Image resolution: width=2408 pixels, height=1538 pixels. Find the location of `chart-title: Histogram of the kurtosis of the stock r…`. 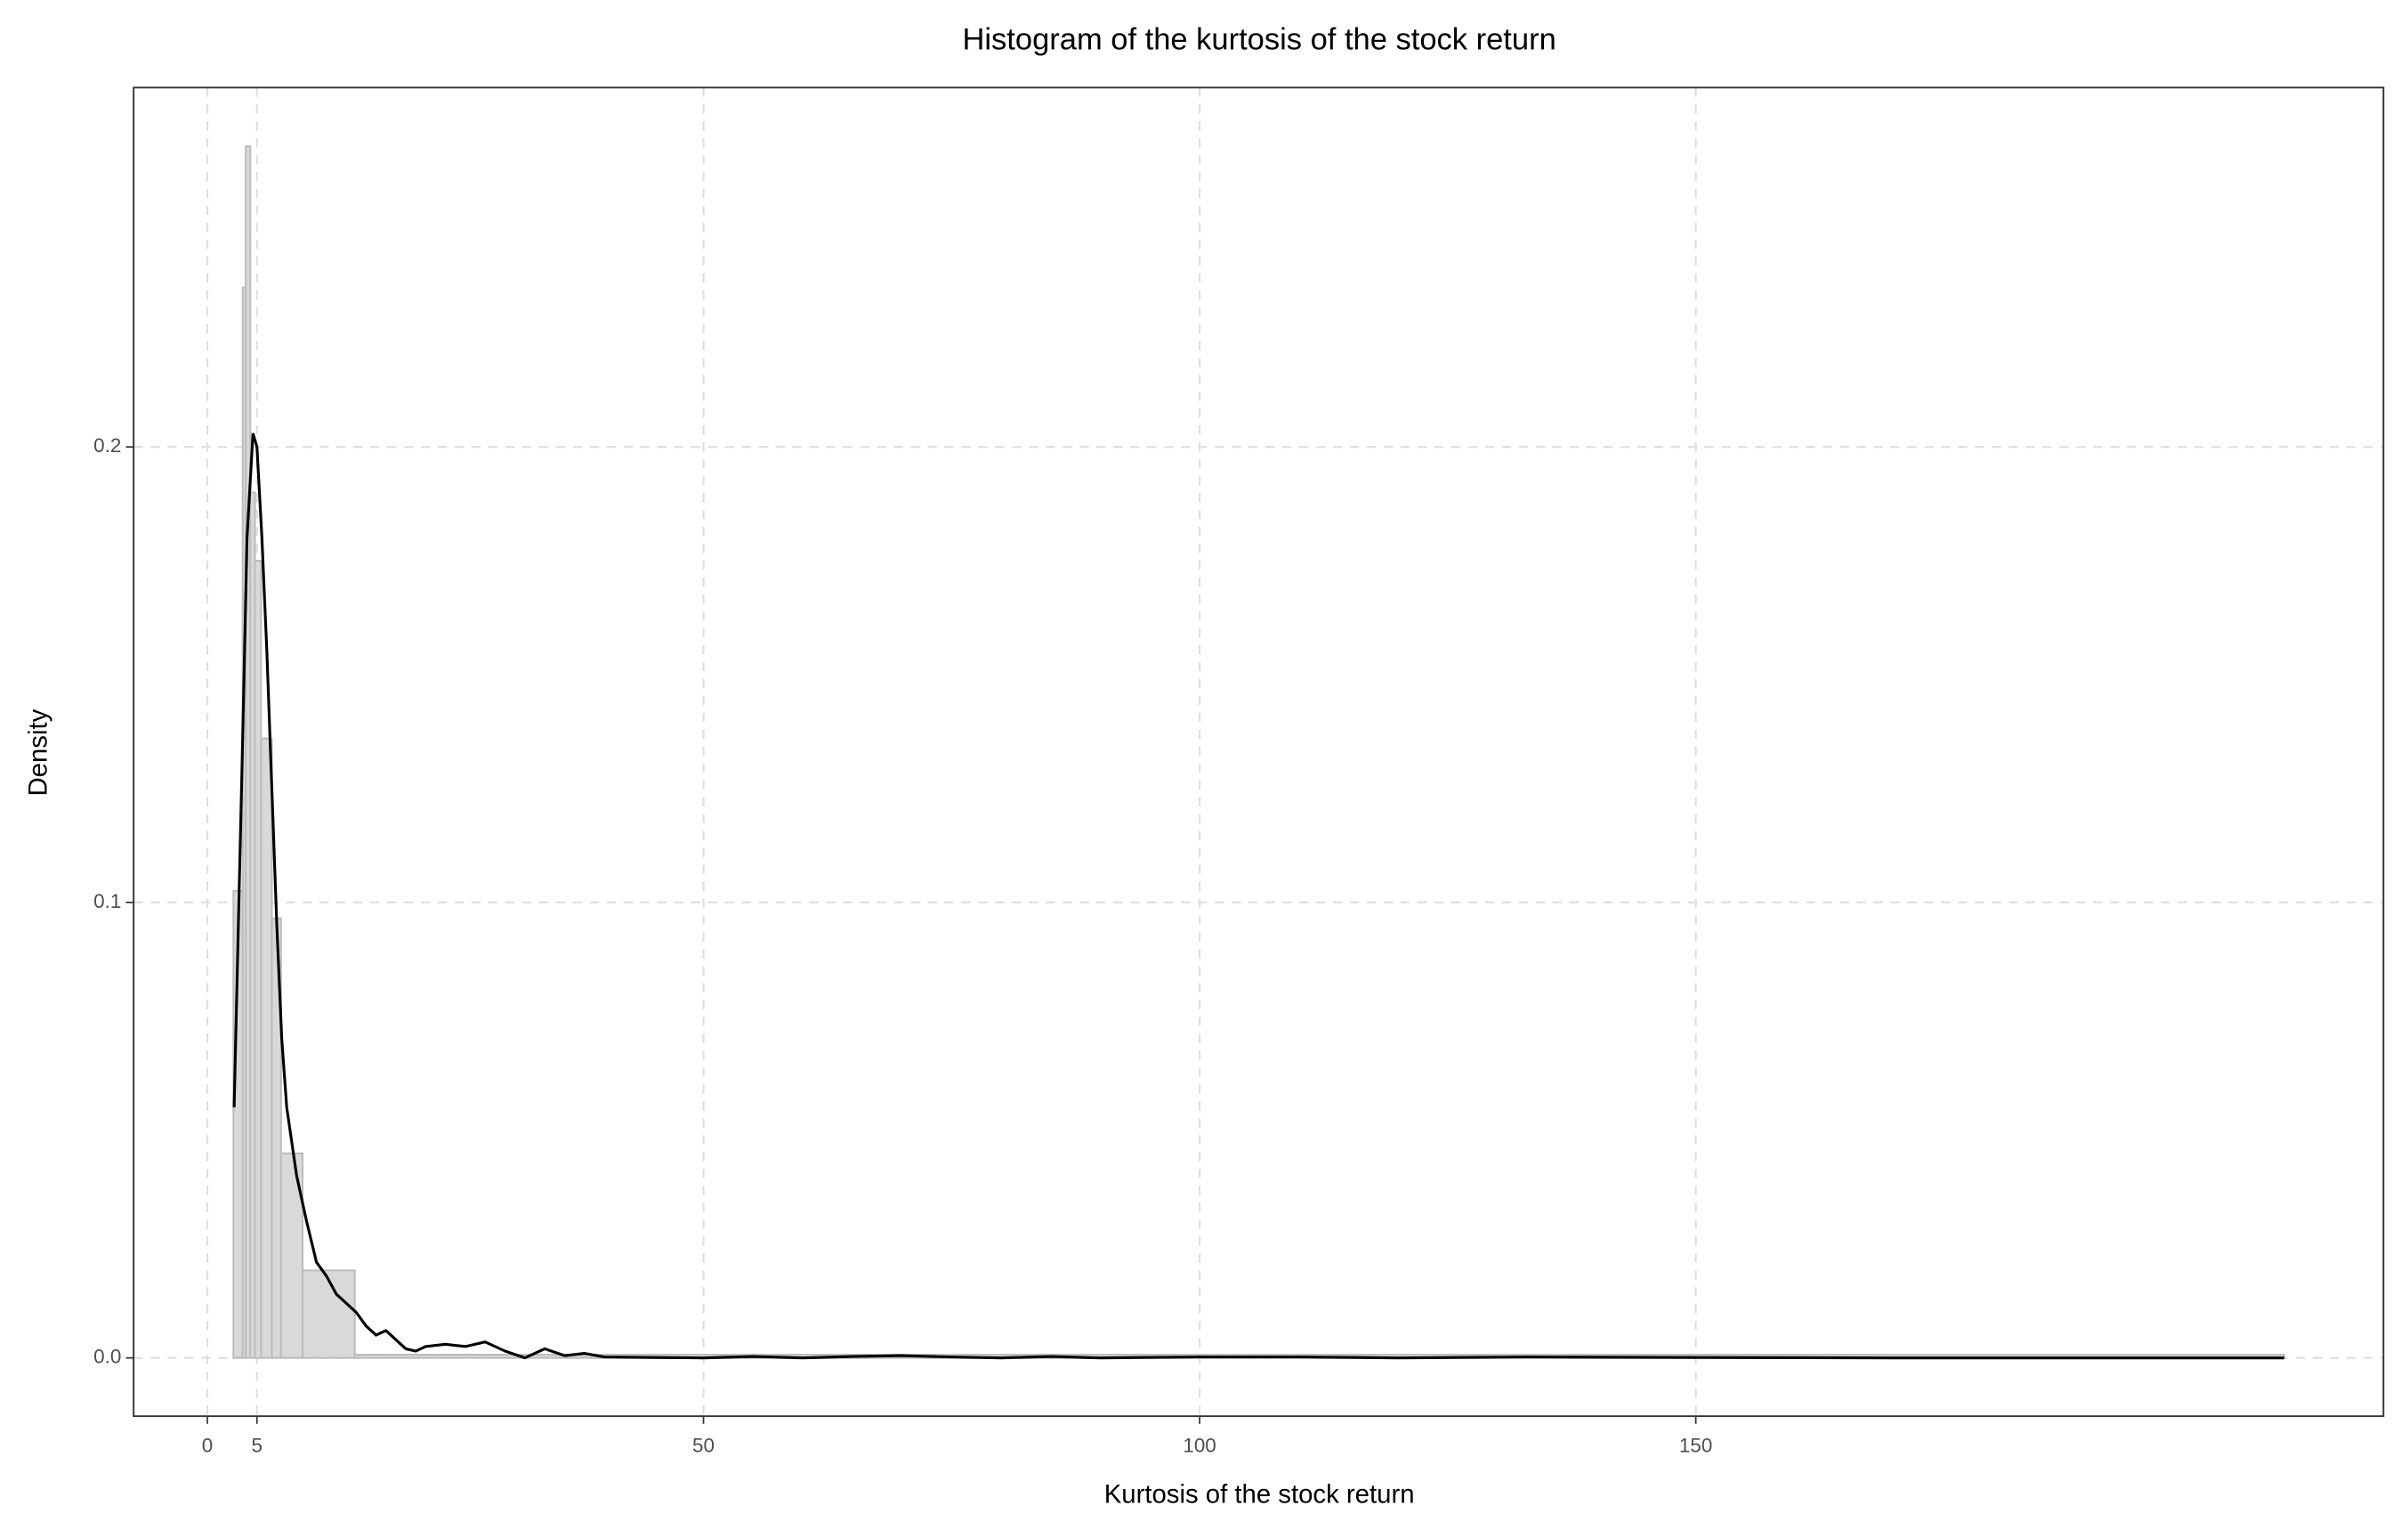

chart-title: Histogram of the kurtosis of the stock r… is located at coordinates (1259, 40).